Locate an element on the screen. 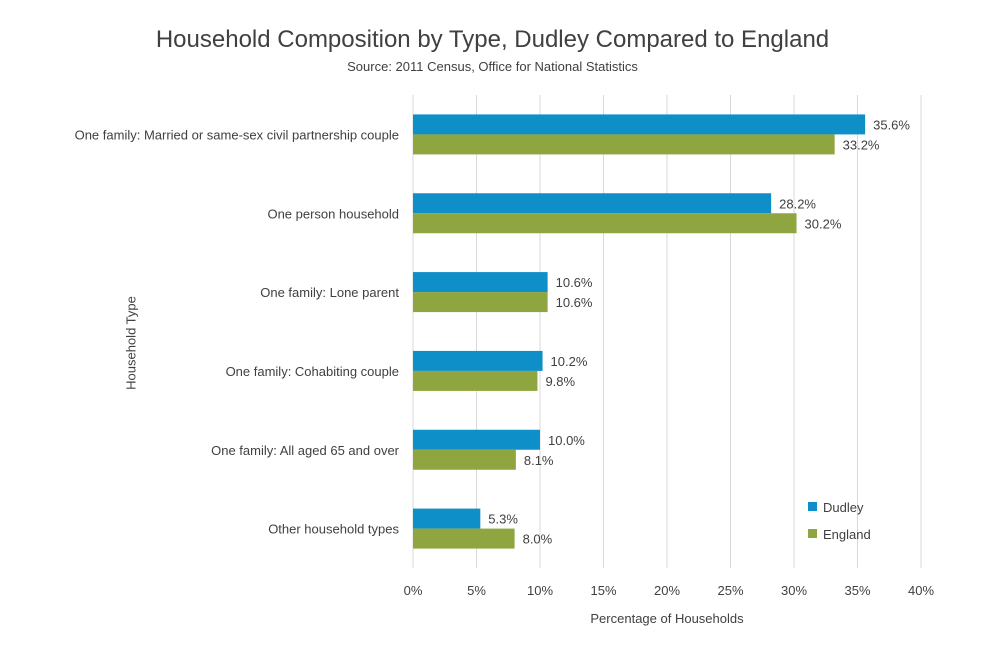  legend-label-dudley: Dudley is located at coordinates (843, 507).